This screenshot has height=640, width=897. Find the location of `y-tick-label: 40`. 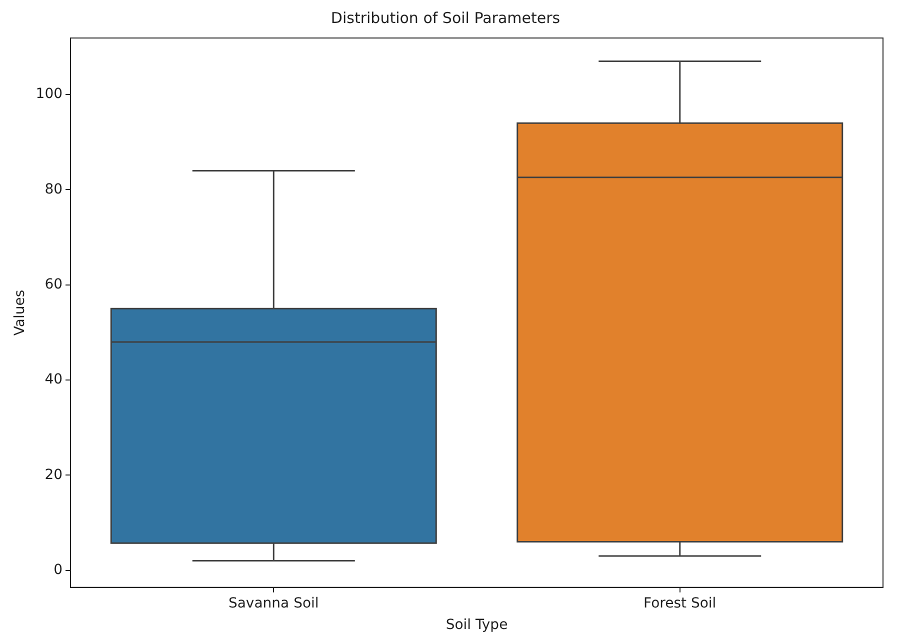

y-tick-label: 40 is located at coordinates (53, 380).